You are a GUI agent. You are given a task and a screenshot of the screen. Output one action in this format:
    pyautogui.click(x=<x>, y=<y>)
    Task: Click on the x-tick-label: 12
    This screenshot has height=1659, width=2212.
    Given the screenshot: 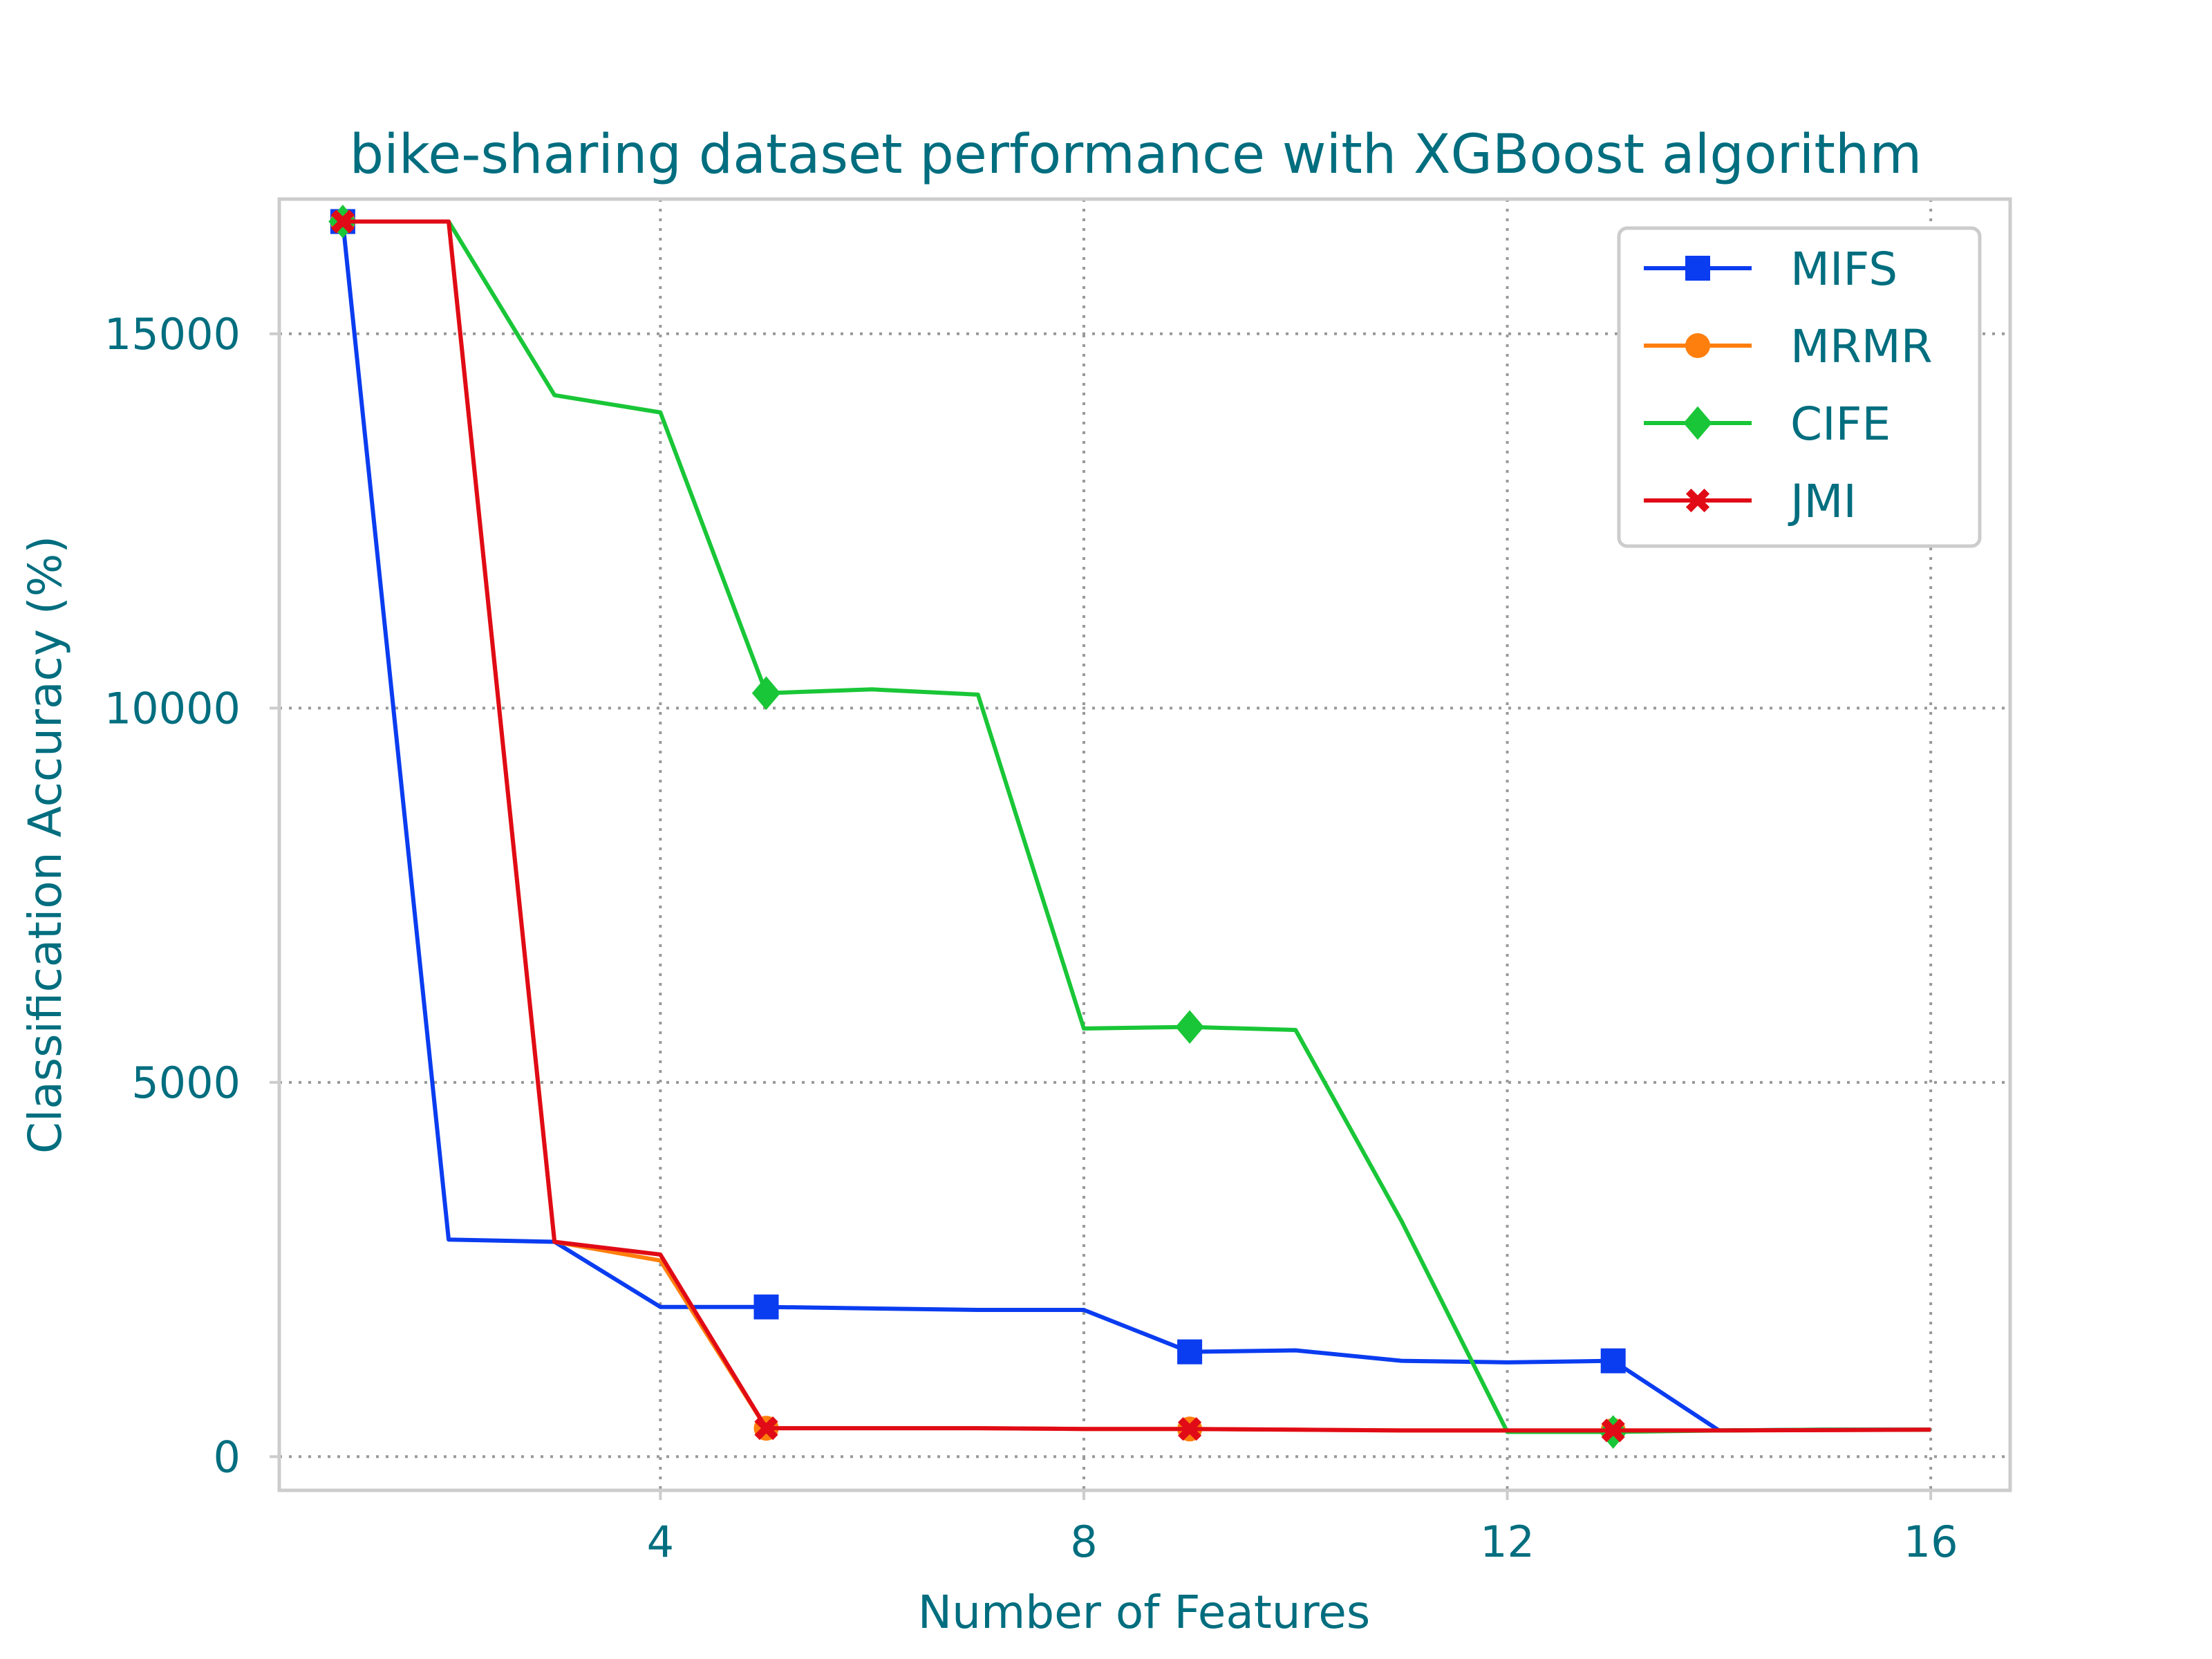 What is the action you would take?
    pyautogui.click(x=1507, y=1542)
    